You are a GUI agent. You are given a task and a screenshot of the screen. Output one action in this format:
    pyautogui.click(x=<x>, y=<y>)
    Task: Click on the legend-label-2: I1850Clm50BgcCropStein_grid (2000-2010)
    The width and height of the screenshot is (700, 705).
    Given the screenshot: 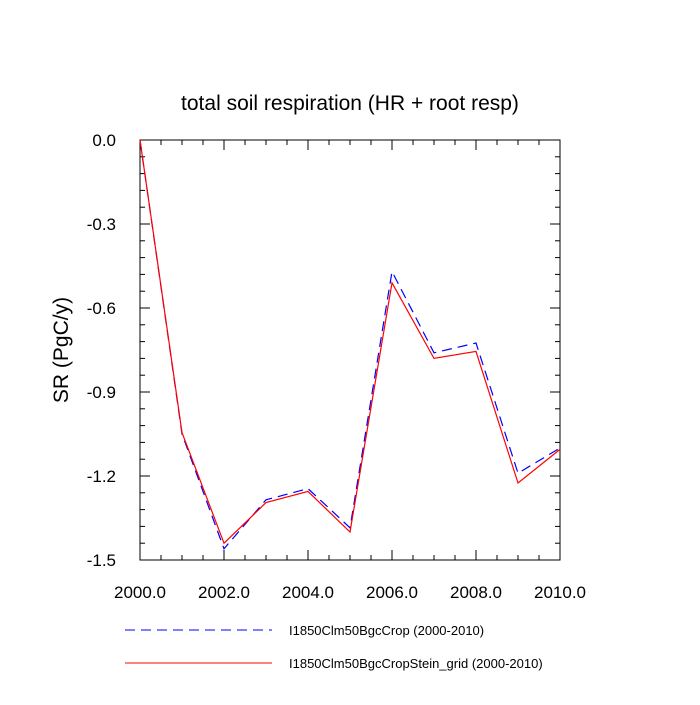 What is the action you would take?
    pyautogui.click(x=416, y=663)
    